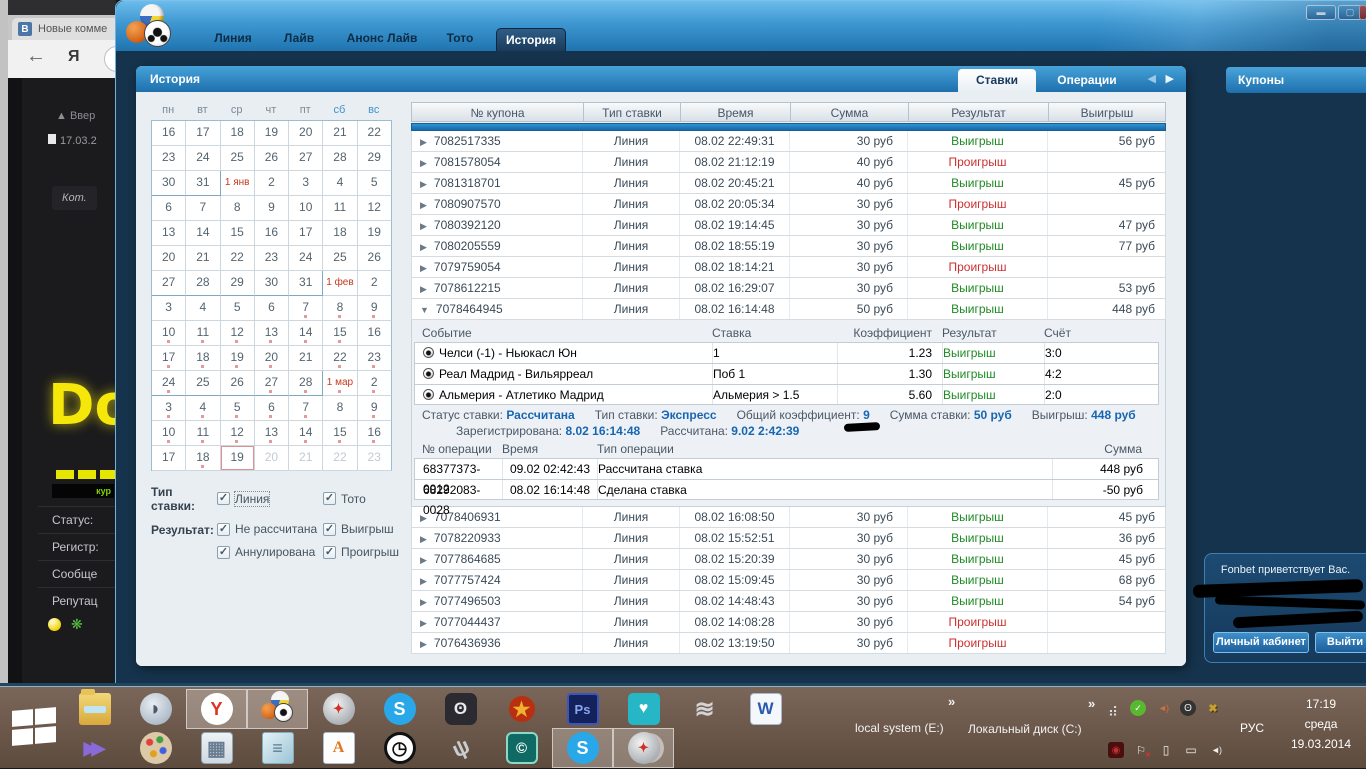  I want to click on tab-stakes: Ставки, so click(997, 80).